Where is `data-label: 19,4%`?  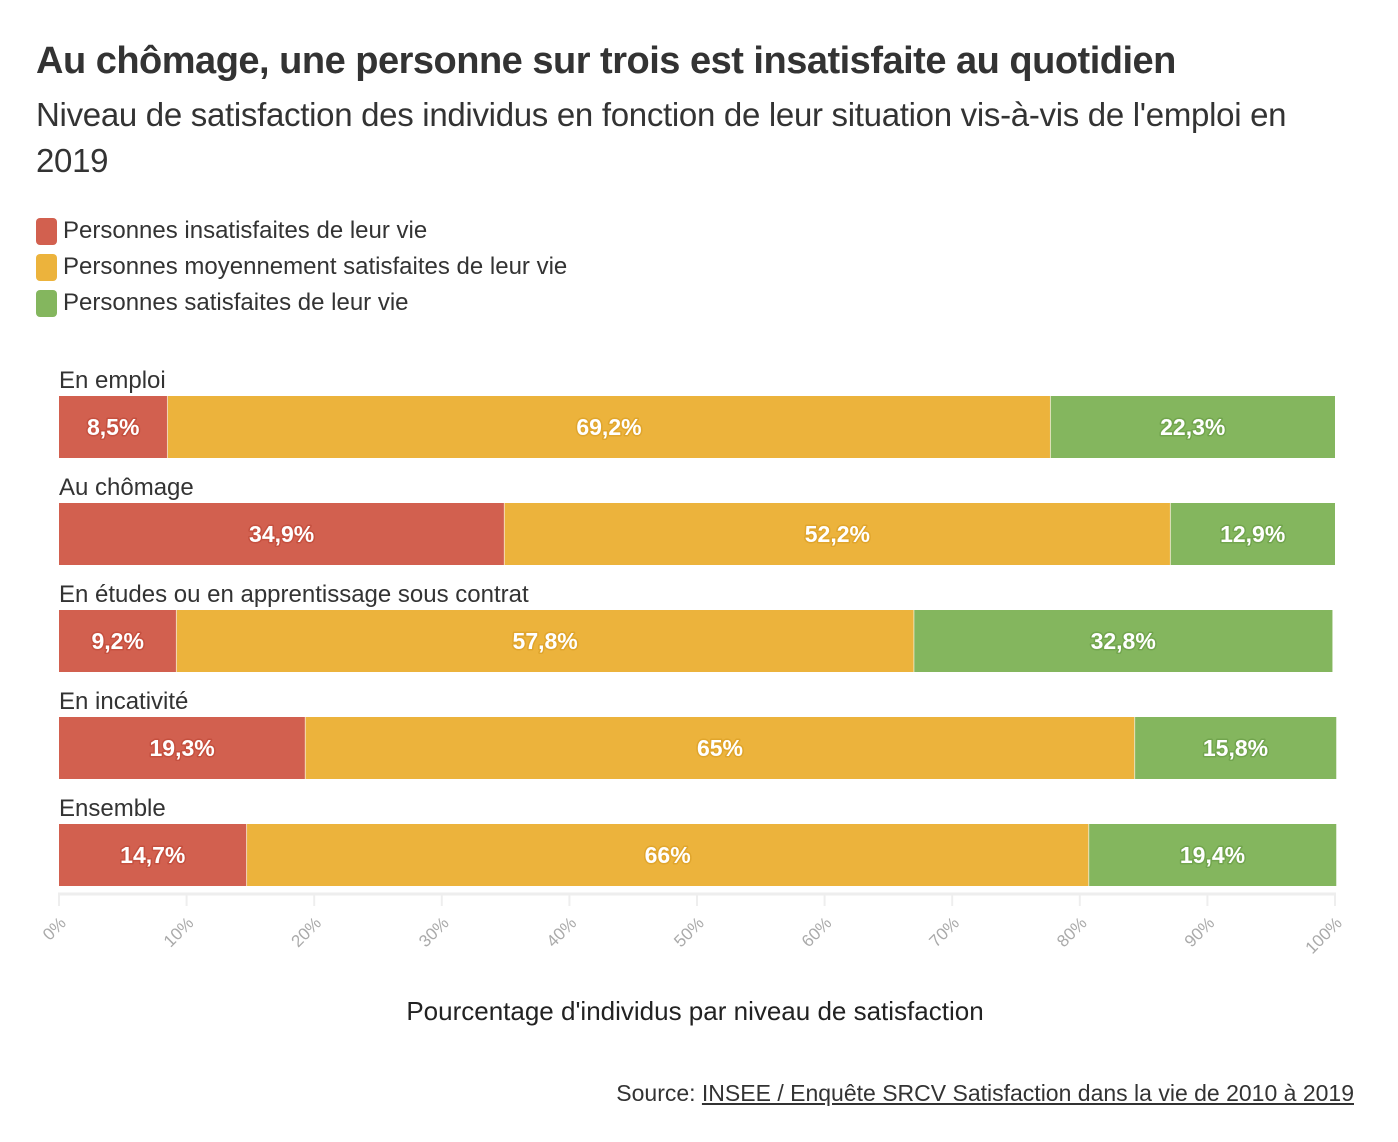
data-label: 19,4% is located at coordinates (1212, 855).